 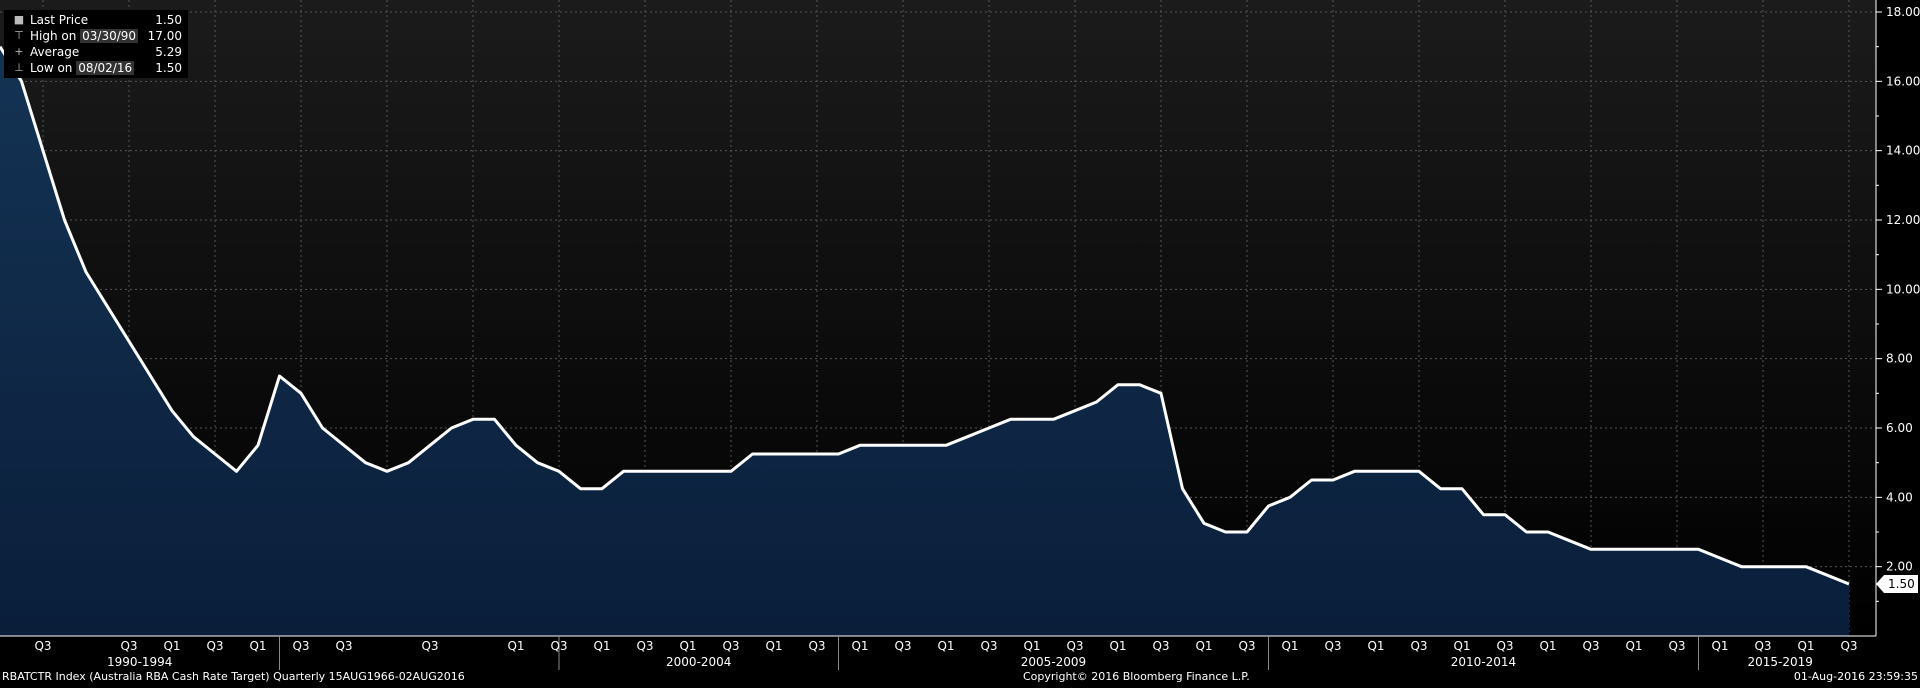 I want to click on footer-copyright: Copyright© 2016 Bloomberg Finance L.P., so click(x=1136, y=676).